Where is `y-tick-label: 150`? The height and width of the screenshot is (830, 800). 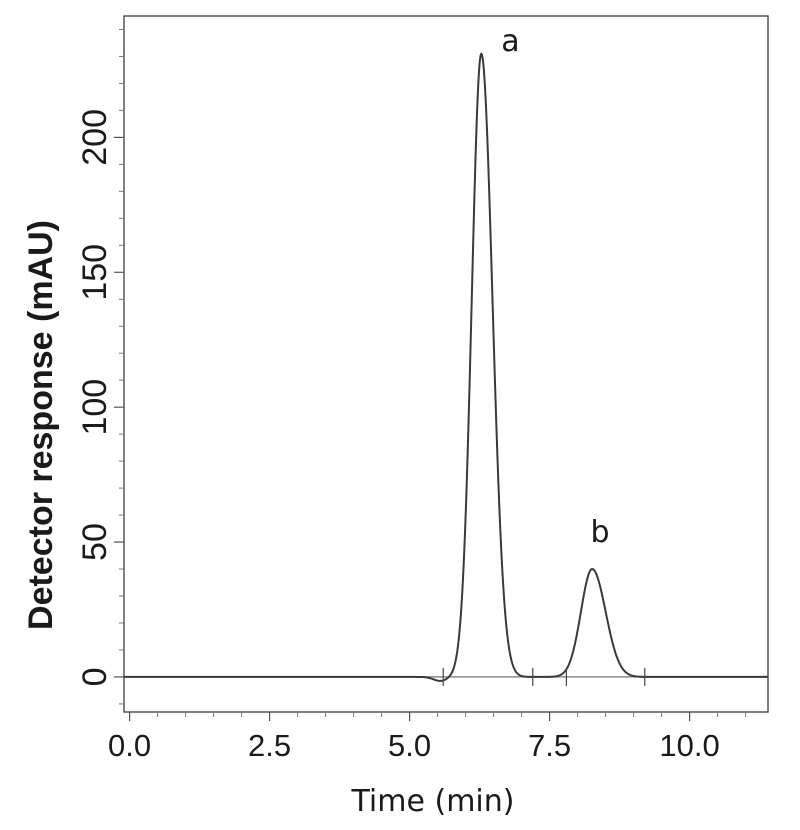 y-tick-label: 150 is located at coordinates (95, 272).